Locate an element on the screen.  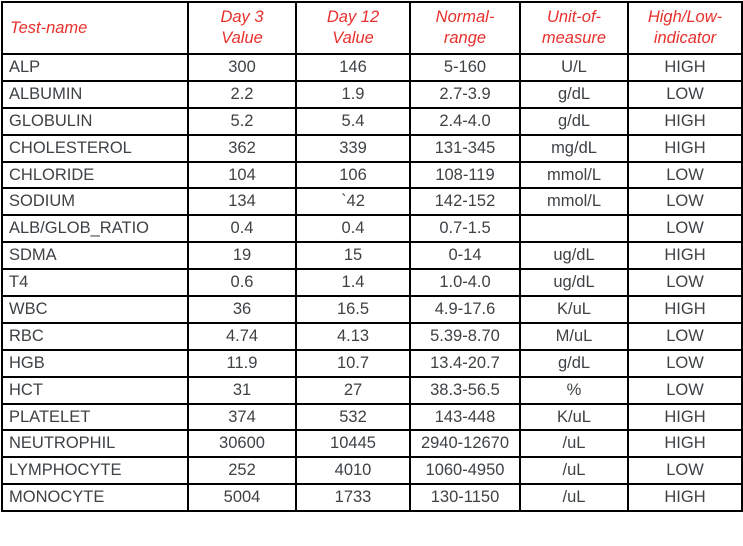
test-name-cell: MONOCYTE is located at coordinates (95, 498).